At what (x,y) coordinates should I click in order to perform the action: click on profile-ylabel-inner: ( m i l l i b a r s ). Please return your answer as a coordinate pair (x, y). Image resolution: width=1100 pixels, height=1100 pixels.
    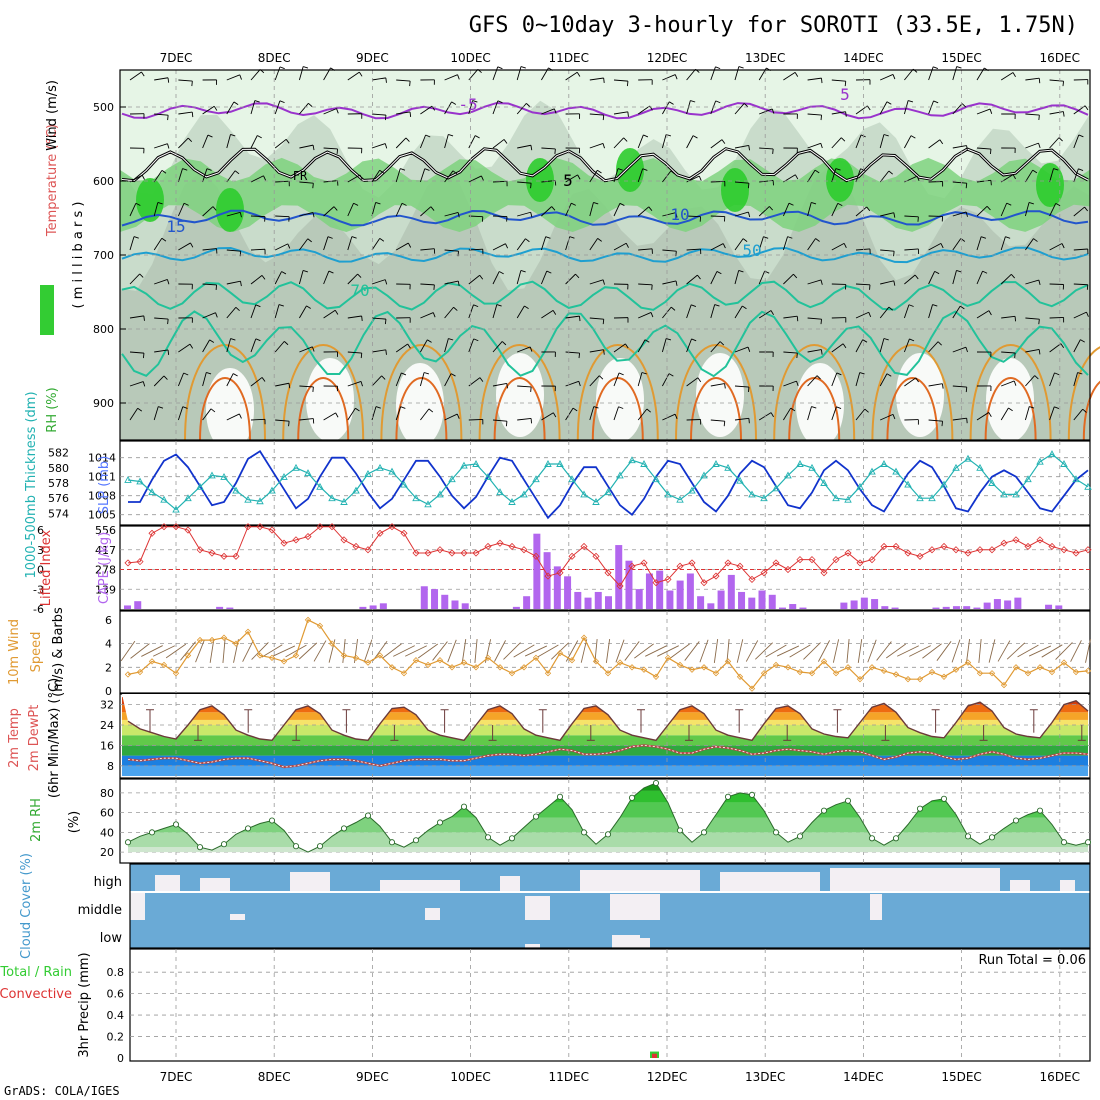
    Looking at the image, I should click on (78, 255).